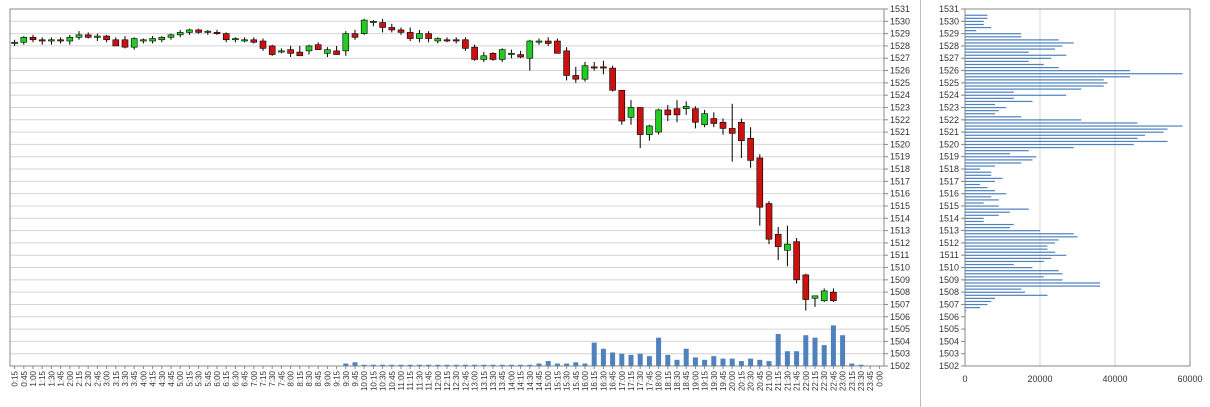 Image resolution: width=1210 pixels, height=407 pixels. Describe the element at coordinates (900, 206) in the screenshot. I see `y-tick-label: 1515` at that location.